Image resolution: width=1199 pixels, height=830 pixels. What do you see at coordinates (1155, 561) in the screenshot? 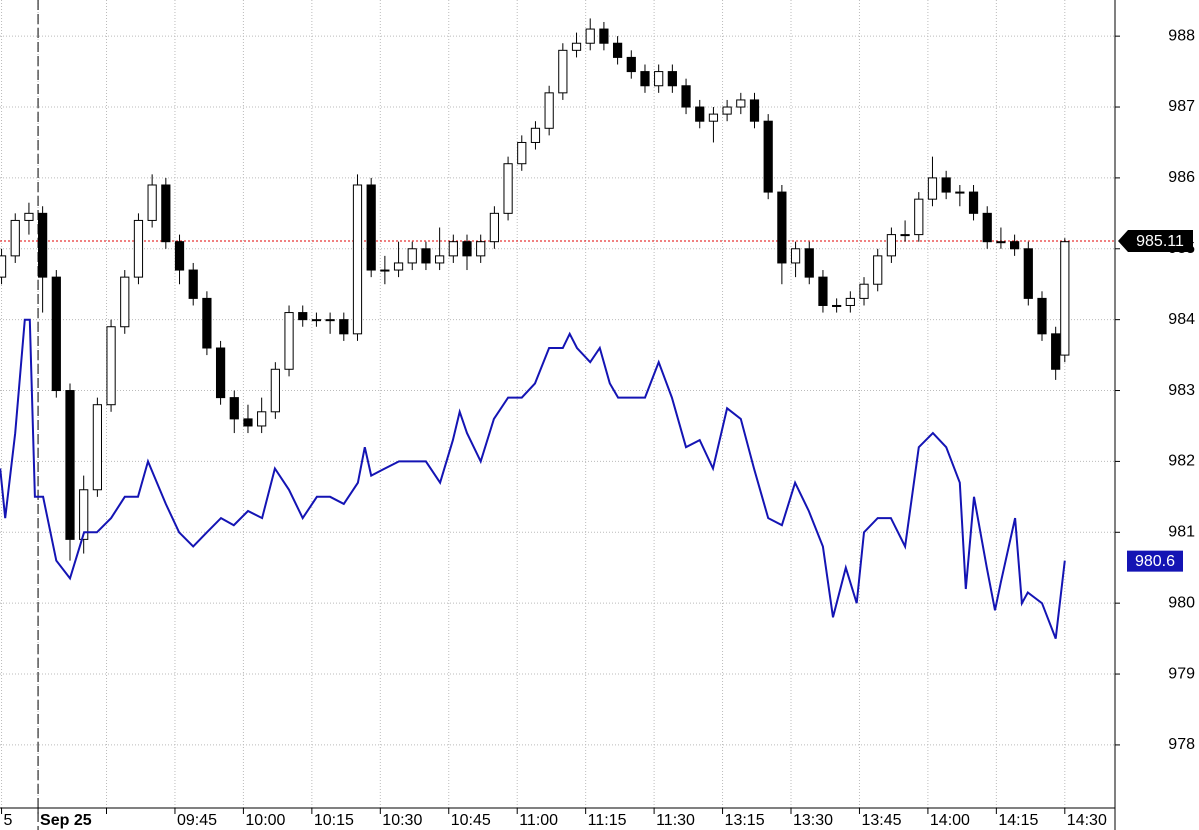
I see `line-last-box` at bounding box center [1155, 561].